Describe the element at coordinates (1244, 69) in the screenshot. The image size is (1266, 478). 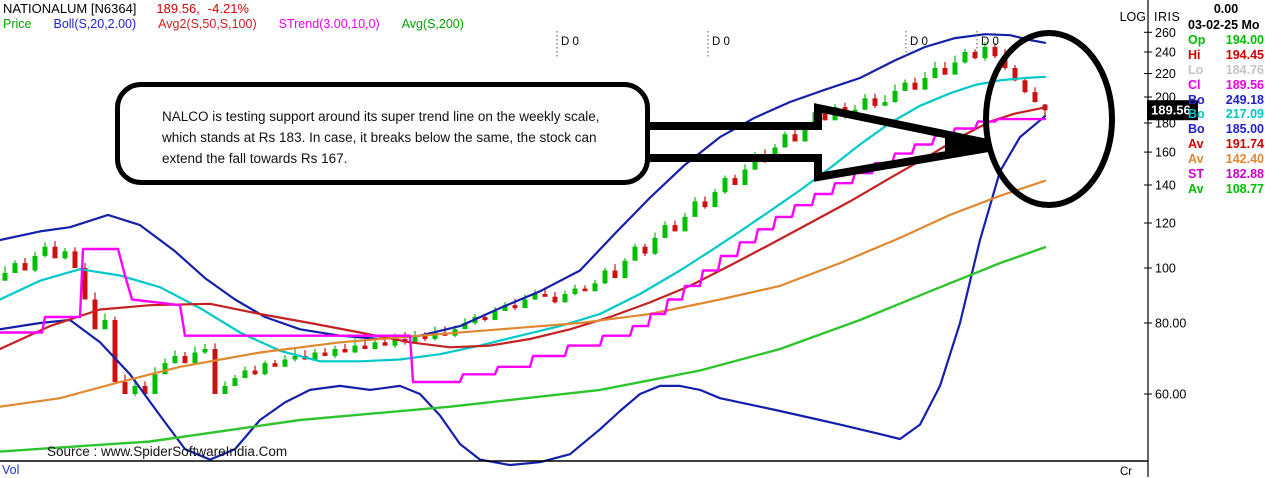
I see `quote-row-value: 184.76` at that location.